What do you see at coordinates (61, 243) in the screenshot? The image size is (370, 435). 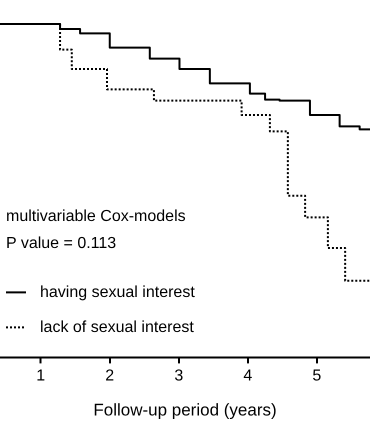 I see `annotation: P value = 0.113` at bounding box center [61, 243].